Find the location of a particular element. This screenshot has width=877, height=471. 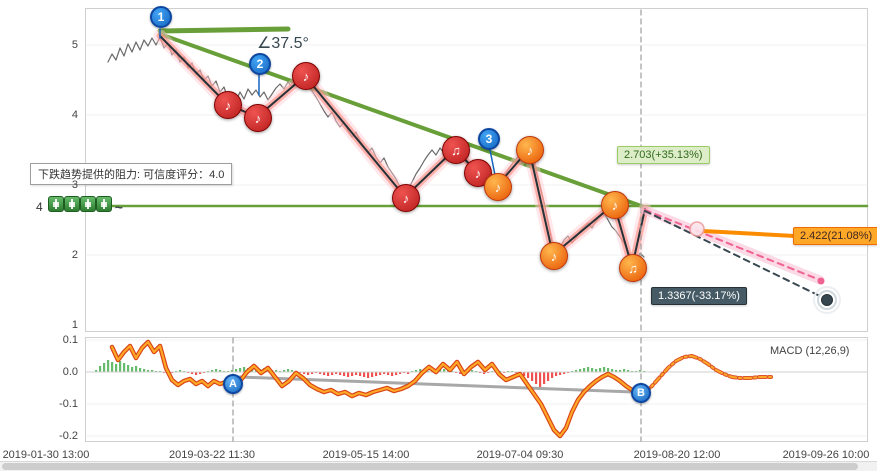

pivot-marker-2: 2 is located at coordinates (260, 64).